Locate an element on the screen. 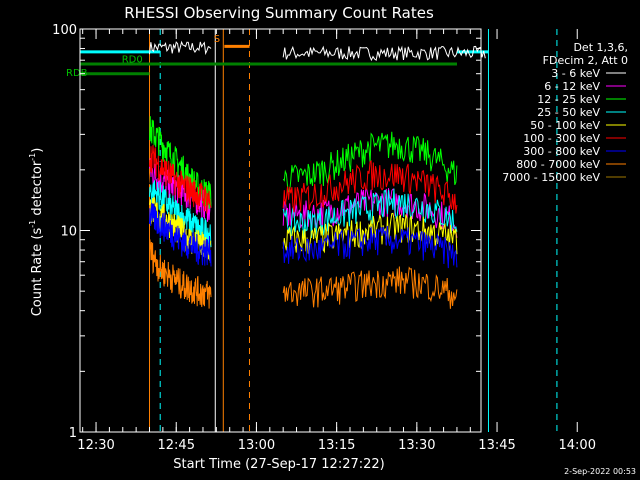 The height and width of the screenshot is (480, 640). y-label-sup2: -1 is located at coordinates (32, 157).